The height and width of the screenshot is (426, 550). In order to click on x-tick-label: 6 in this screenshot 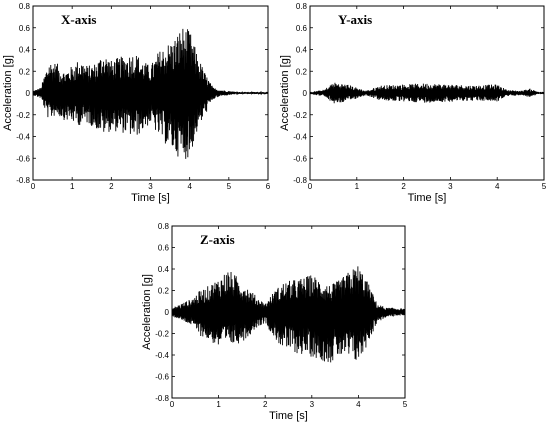, I will do `click(268, 186)`.